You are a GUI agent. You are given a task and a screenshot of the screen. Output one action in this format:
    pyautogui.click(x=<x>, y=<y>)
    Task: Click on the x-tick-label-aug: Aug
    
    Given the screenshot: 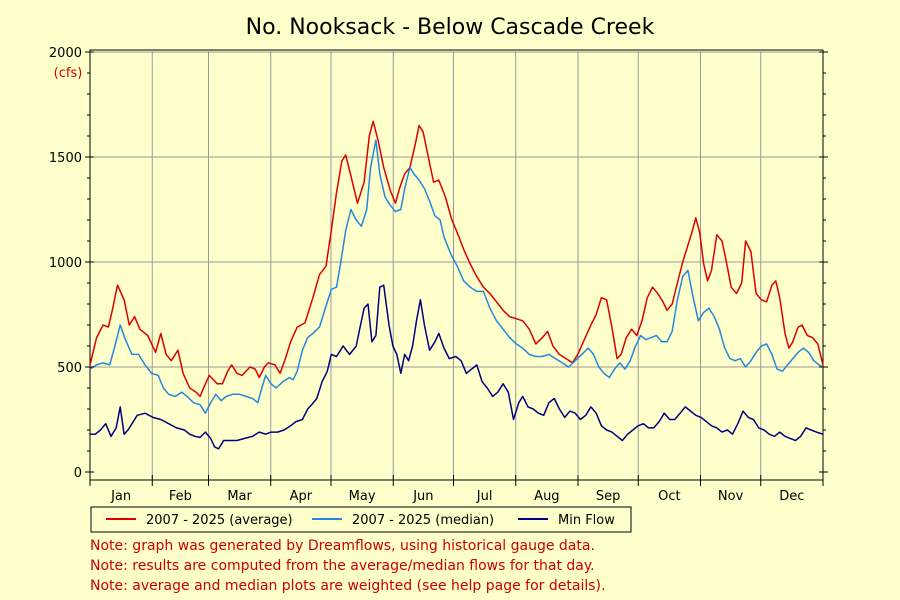 What is the action you would take?
    pyautogui.click(x=546, y=496)
    